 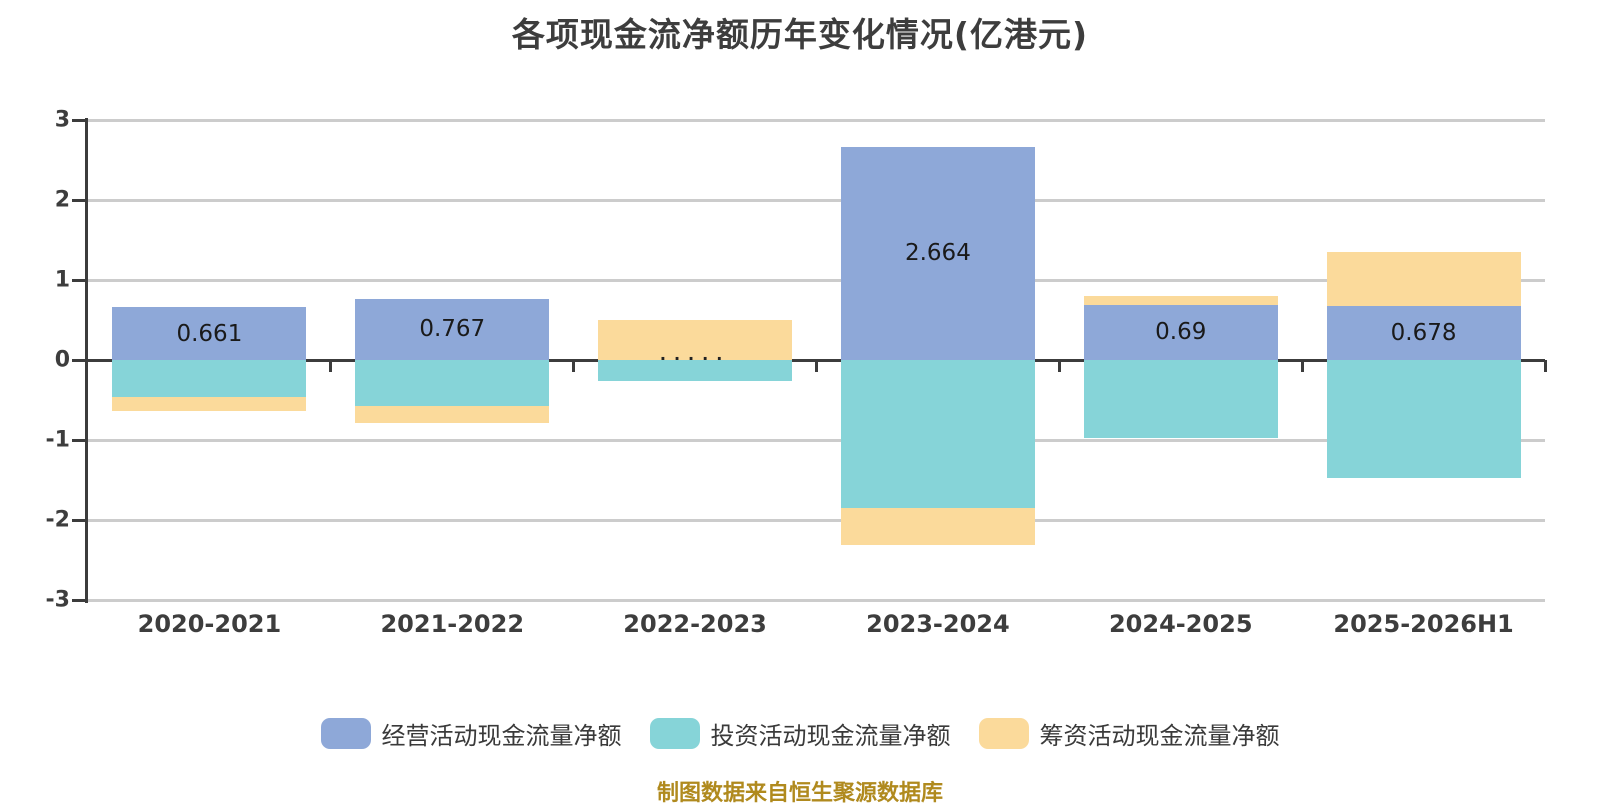 I want to click on source-note: 制图数据来自恒生聚源数据库, so click(x=799, y=793).